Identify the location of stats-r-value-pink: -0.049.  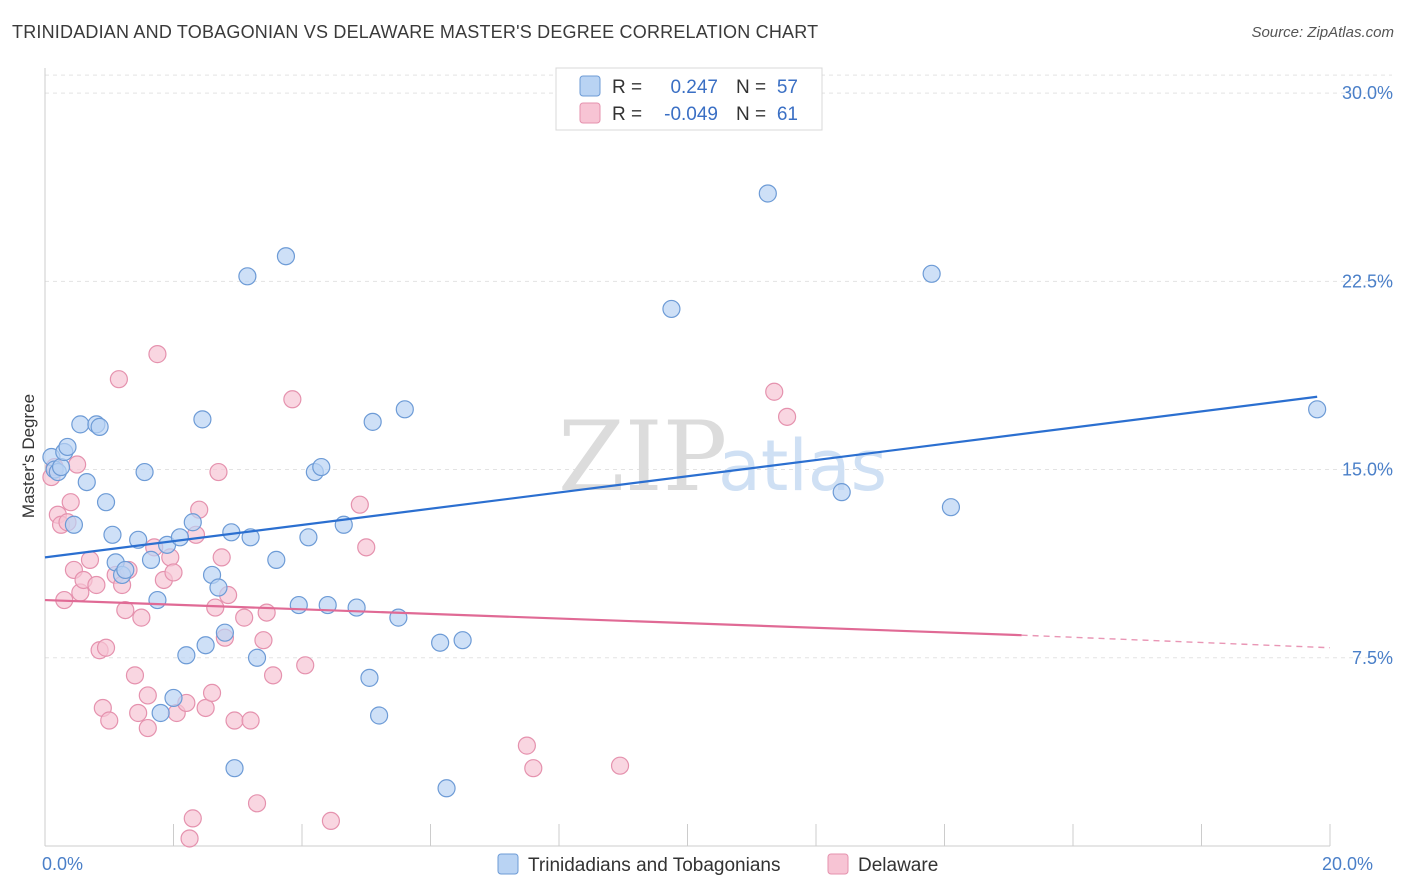
(691, 114).